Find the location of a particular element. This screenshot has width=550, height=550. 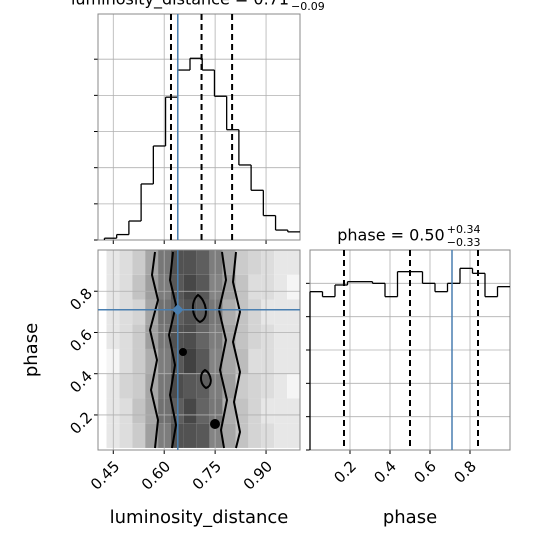

x-tick-label: 0.4 is located at coordinates (385, 472).